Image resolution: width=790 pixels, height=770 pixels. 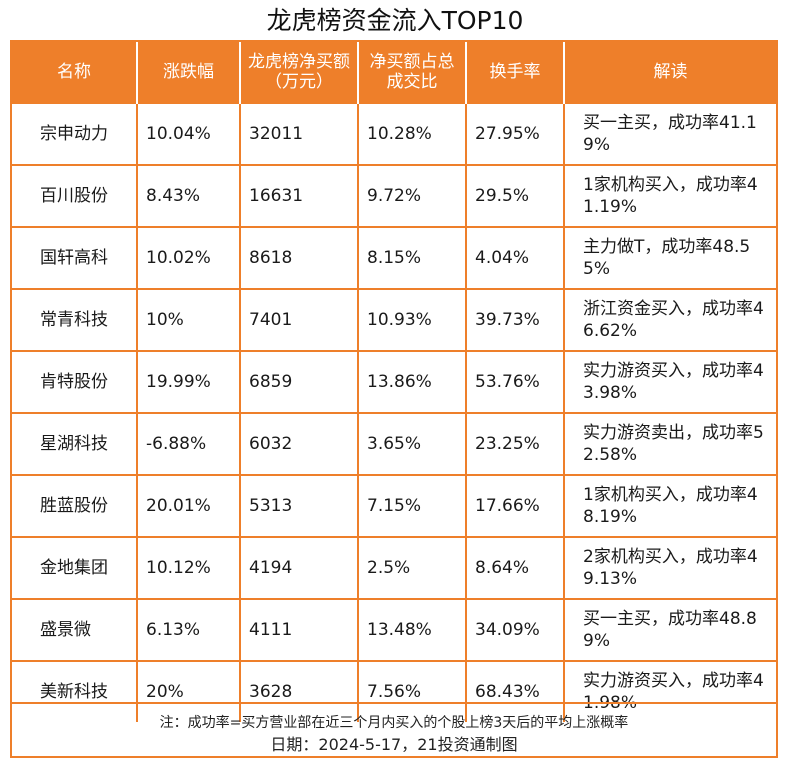 What do you see at coordinates (395, 20) in the screenshot?
I see `page-title: 龙虎榜资金流入TOP10` at bounding box center [395, 20].